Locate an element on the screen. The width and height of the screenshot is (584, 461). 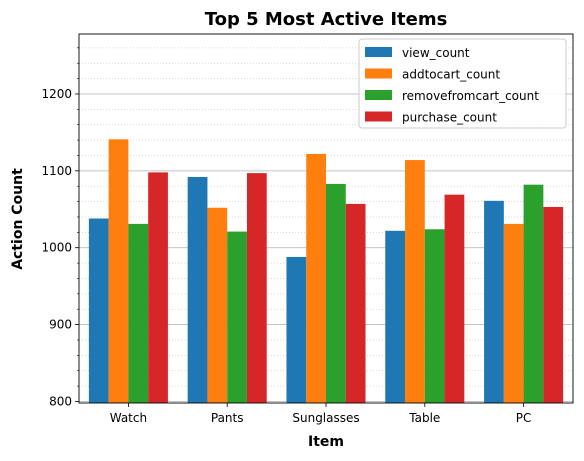
y-tick-label: 800 is located at coordinates (60, 401).